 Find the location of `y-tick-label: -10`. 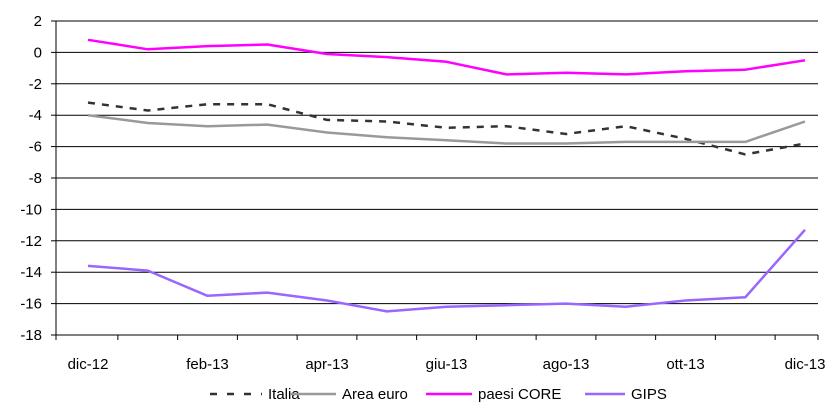

y-tick-label: -10 is located at coordinates (31, 209).